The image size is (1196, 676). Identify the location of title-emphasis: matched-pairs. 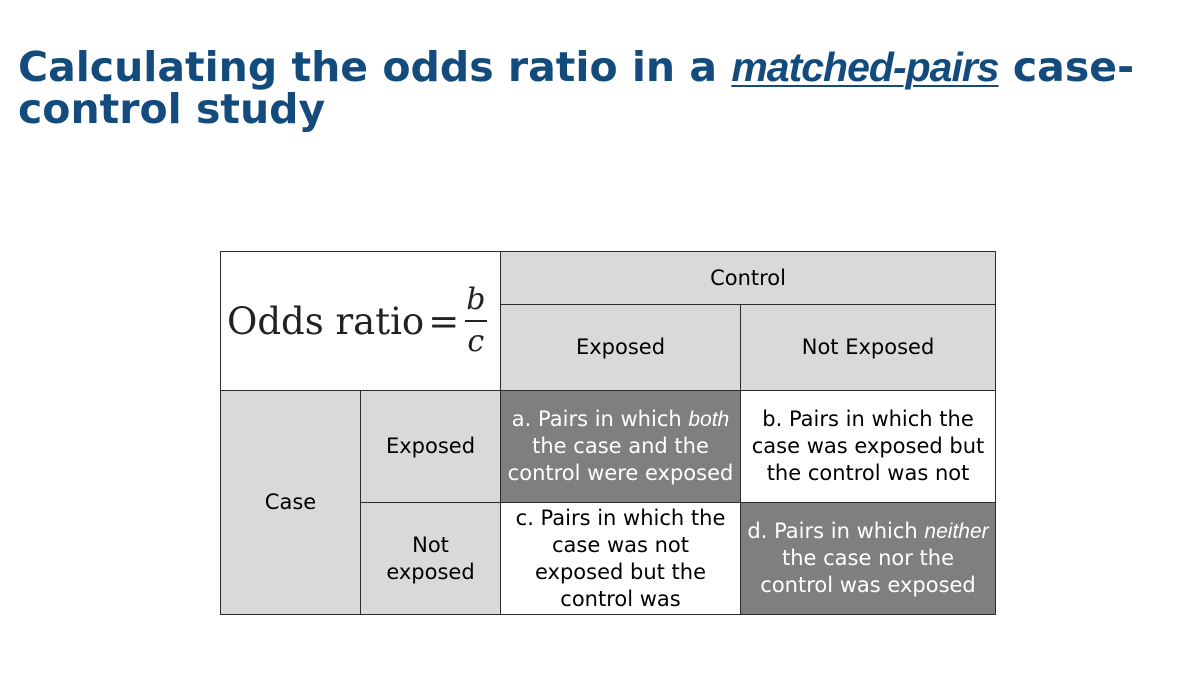
(865, 67).